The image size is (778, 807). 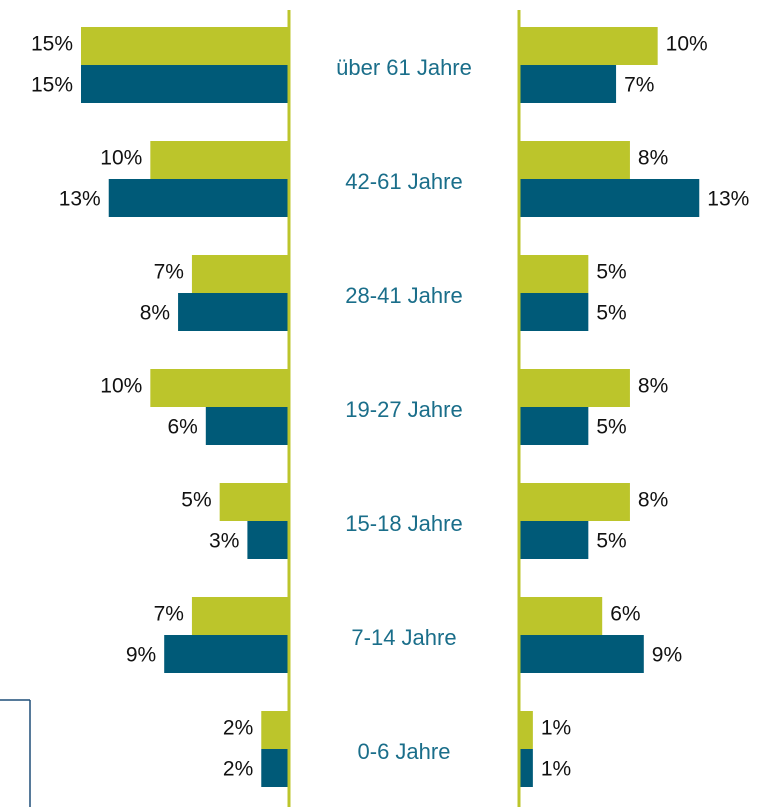 What do you see at coordinates (403, 637) in the screenshot?
I see `category-label: 7-14 Jahre` at bounding box center [403, 637].